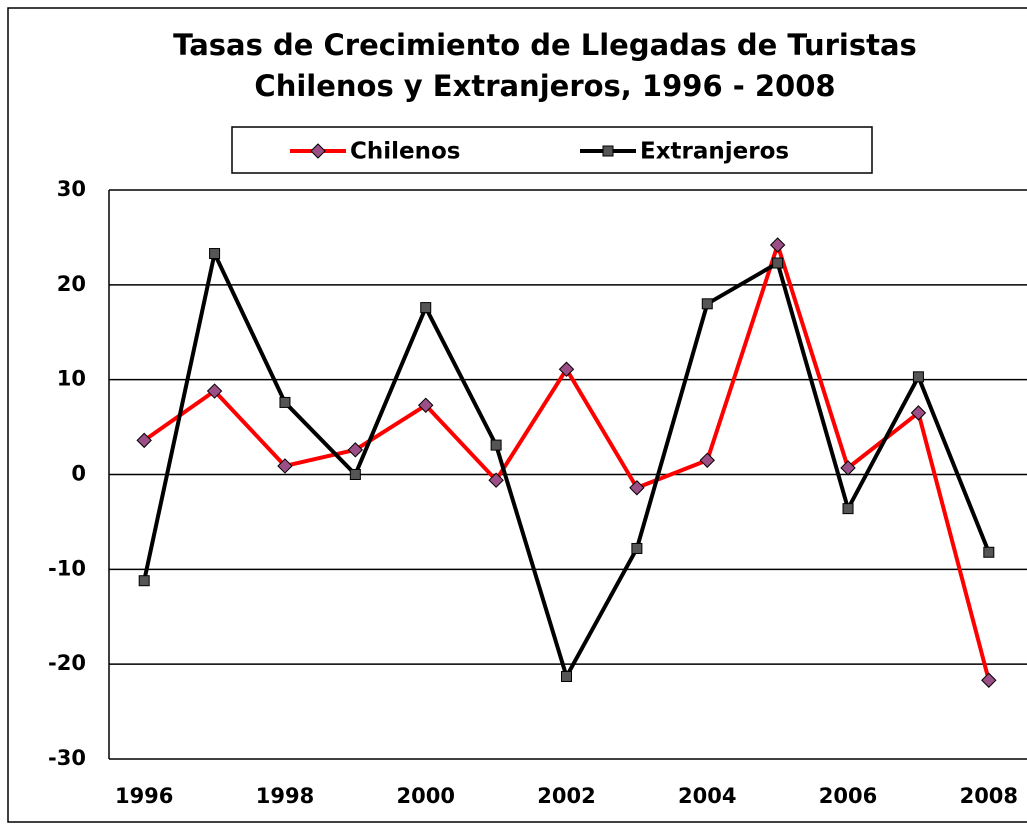  What do you see at coordinates (67, 758) in the screenshot?
I see `y-tick-label: -30` at bounding box center [67, 758].